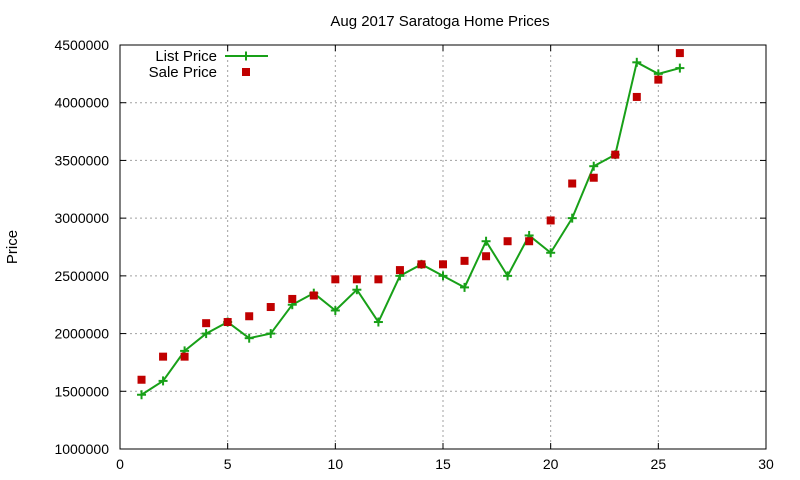  I want to click on x-tick-label: 30, so click(766, 464).